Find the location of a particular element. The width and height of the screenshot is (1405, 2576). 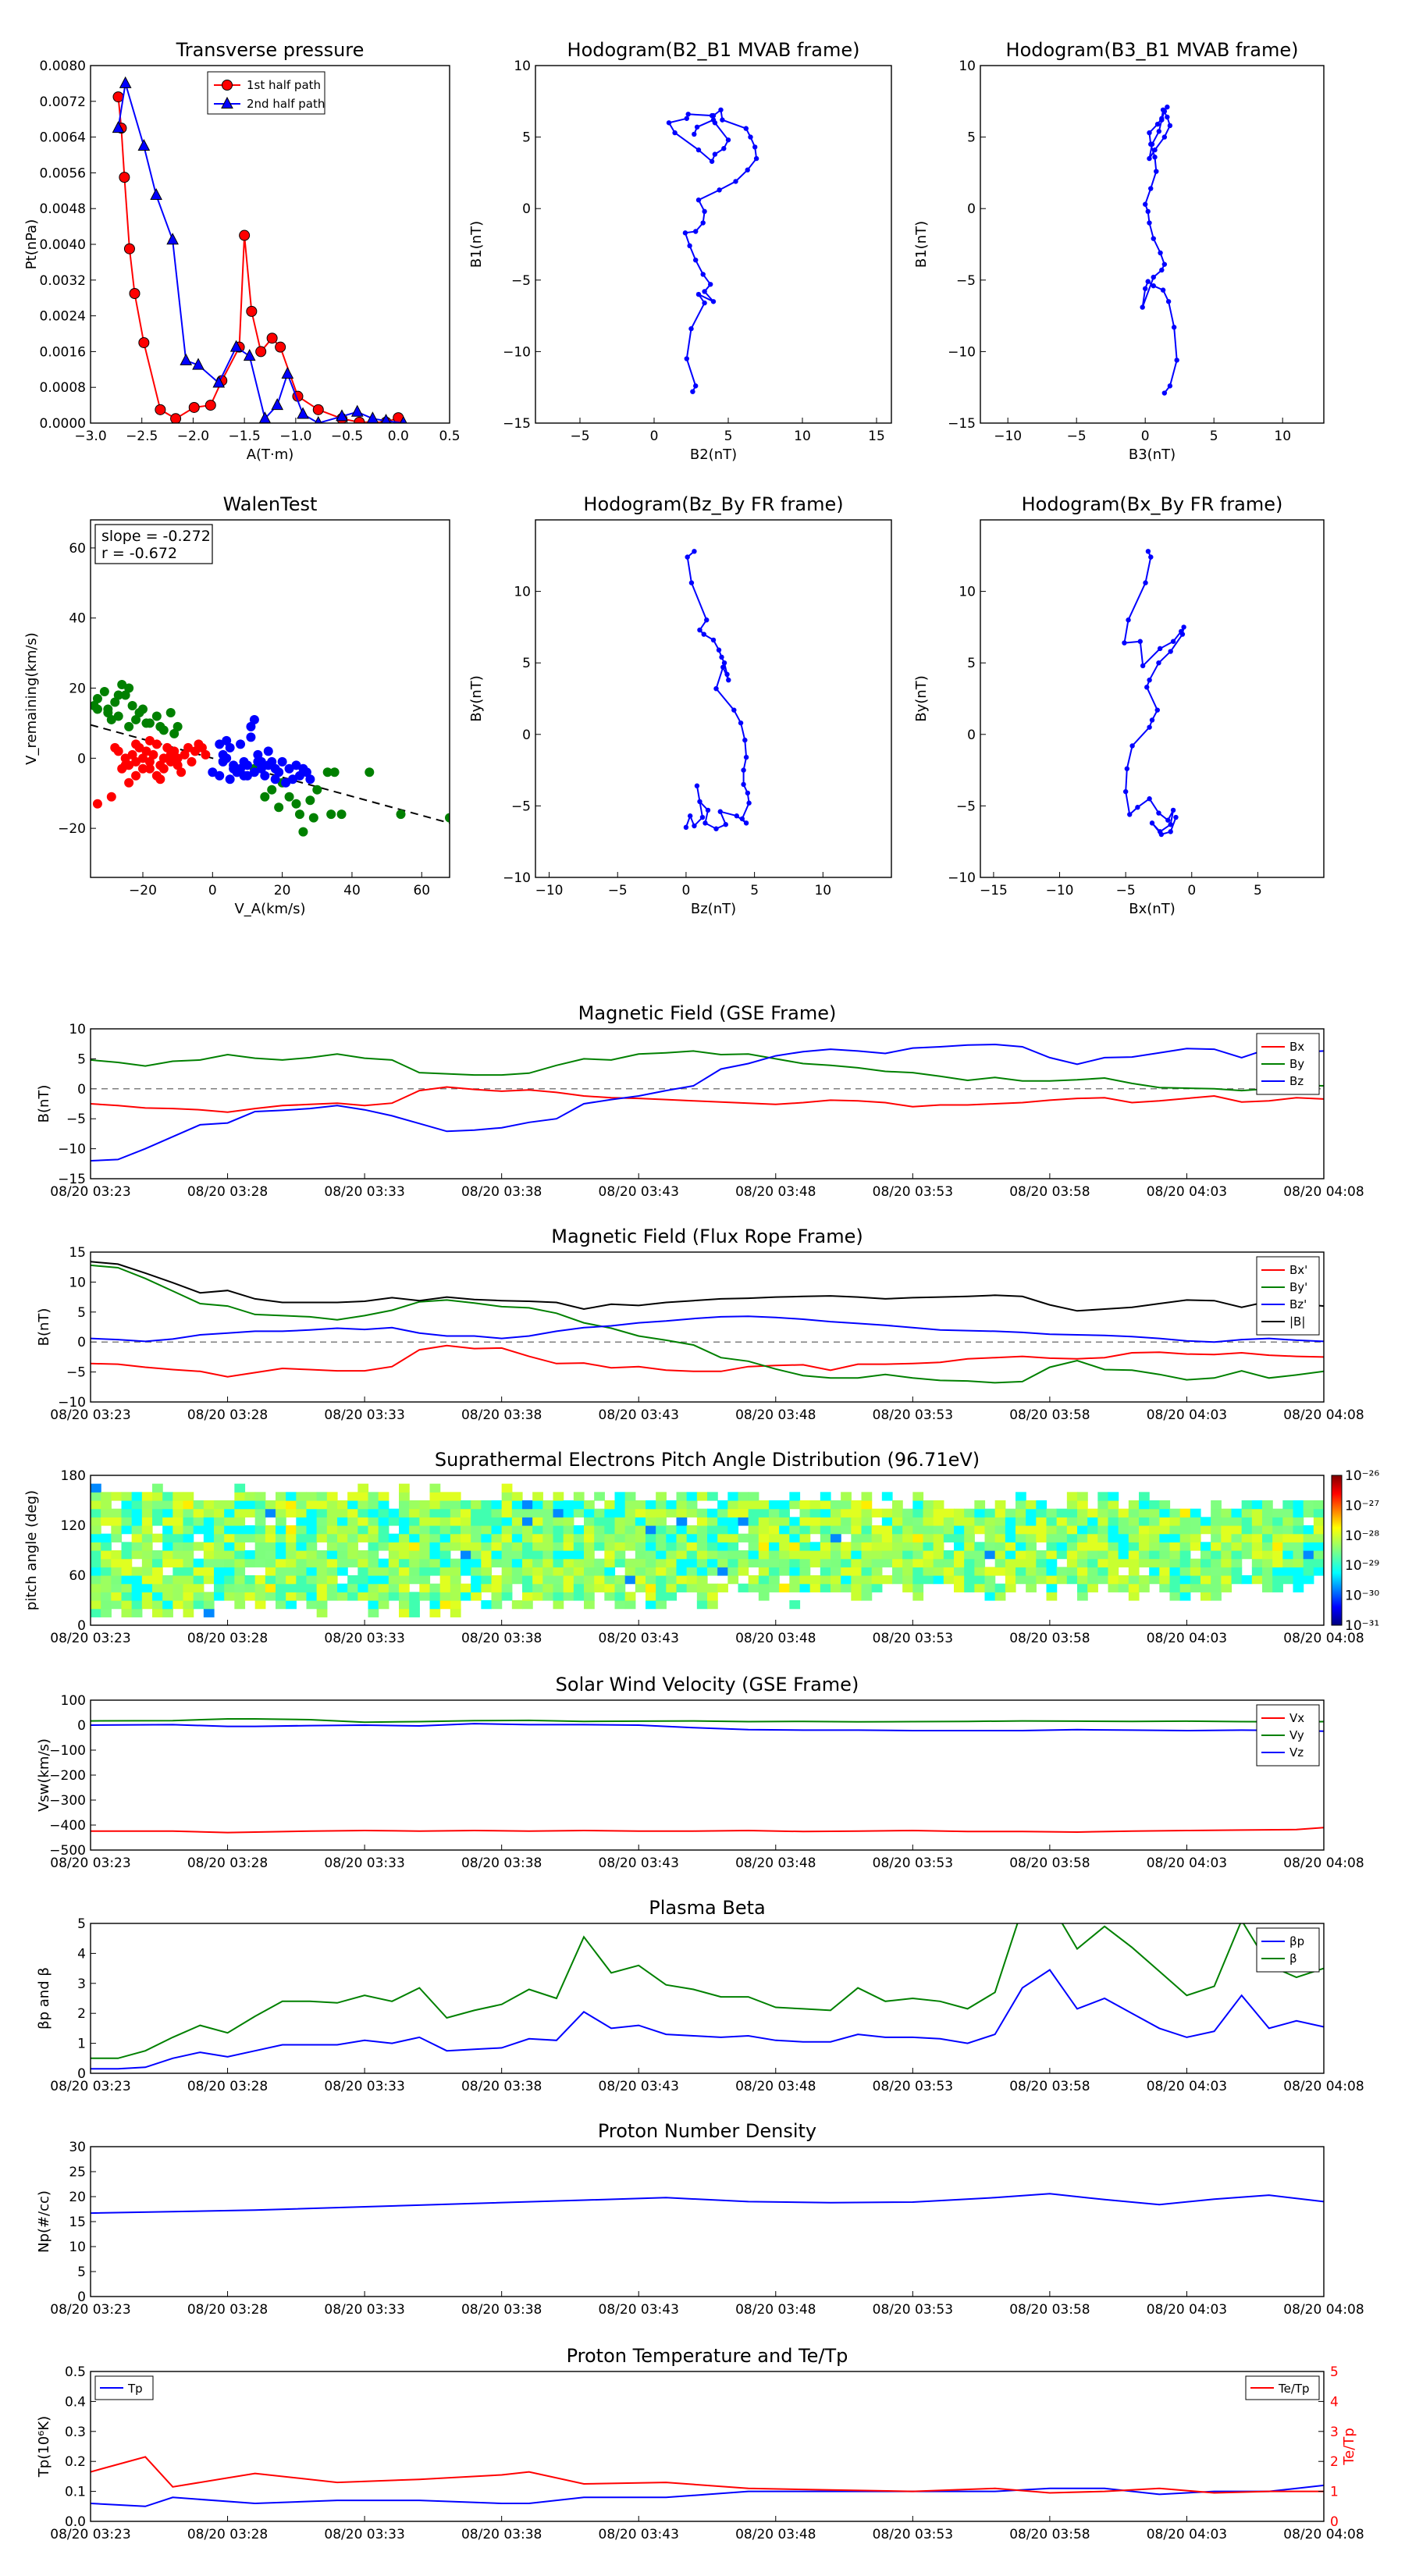

tp_tr-ytick-right-label: 5 is located at coordinates (1335, 2372).